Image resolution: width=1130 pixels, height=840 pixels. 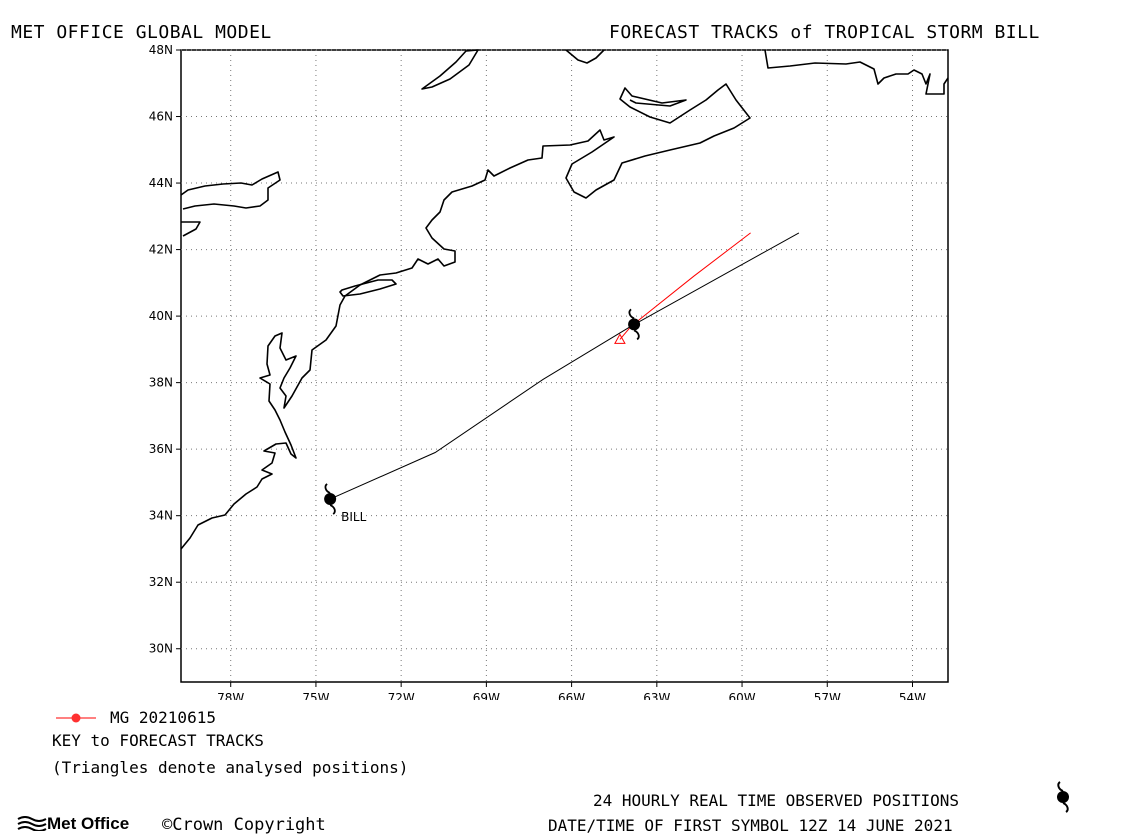 What do you see at coordinates (32, 824) in the screenshot?
I see `logo-wave-icon` at bounding box center [32, 824].